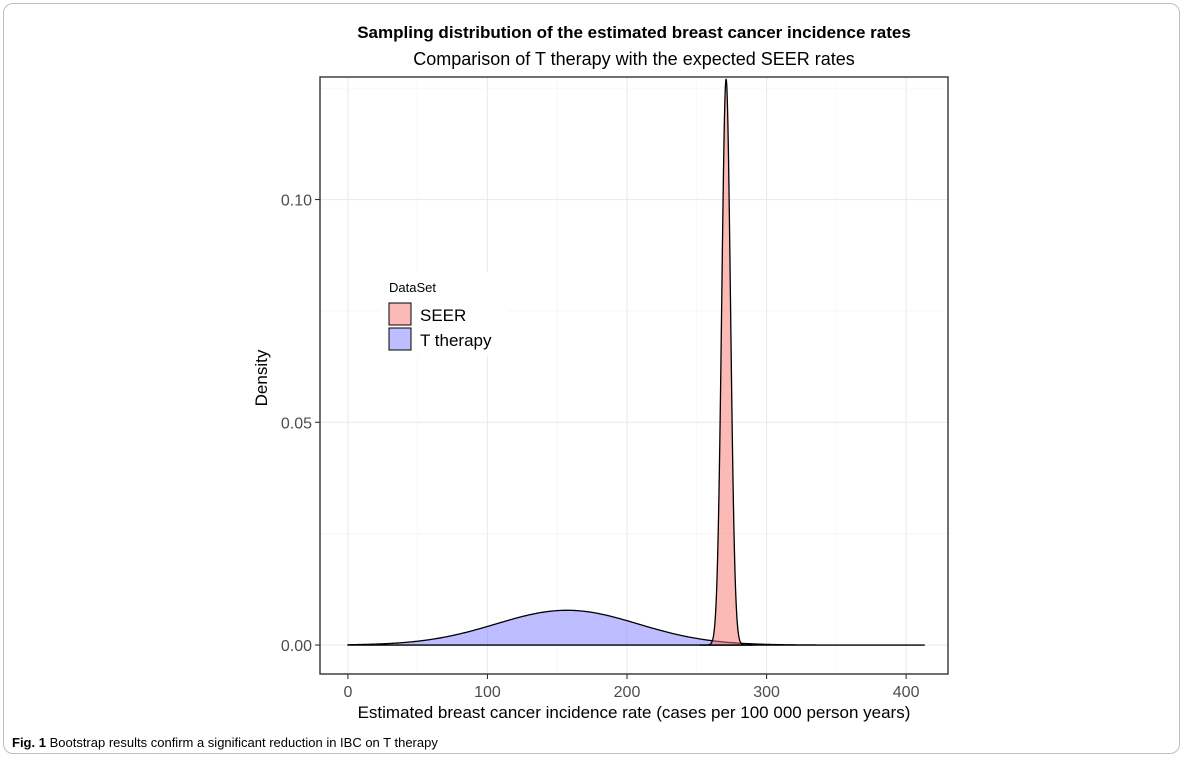  I want to click on x-tick-label: 200, so click(627, 692).